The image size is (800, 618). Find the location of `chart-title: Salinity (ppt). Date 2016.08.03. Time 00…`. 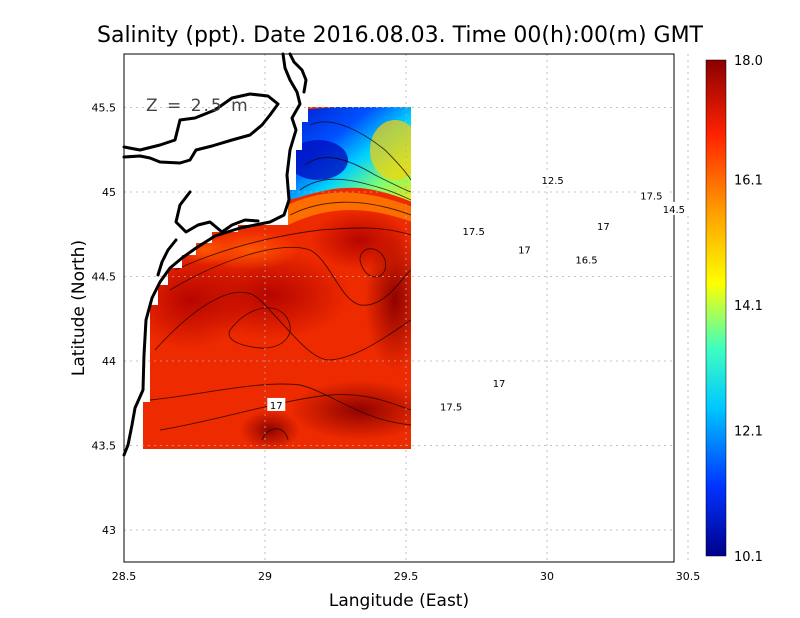

chart-title: Salinity (ppt). Date 2016.08.03. Time 00… is located at coordinates (400, 35).